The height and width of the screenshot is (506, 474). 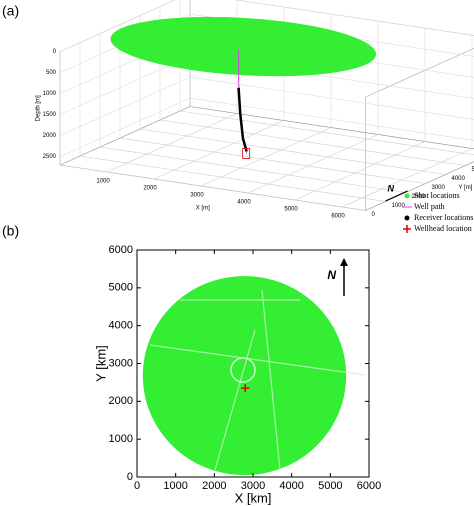 I want to click on z-tick-label: 1000, so click(x=50, y=94).